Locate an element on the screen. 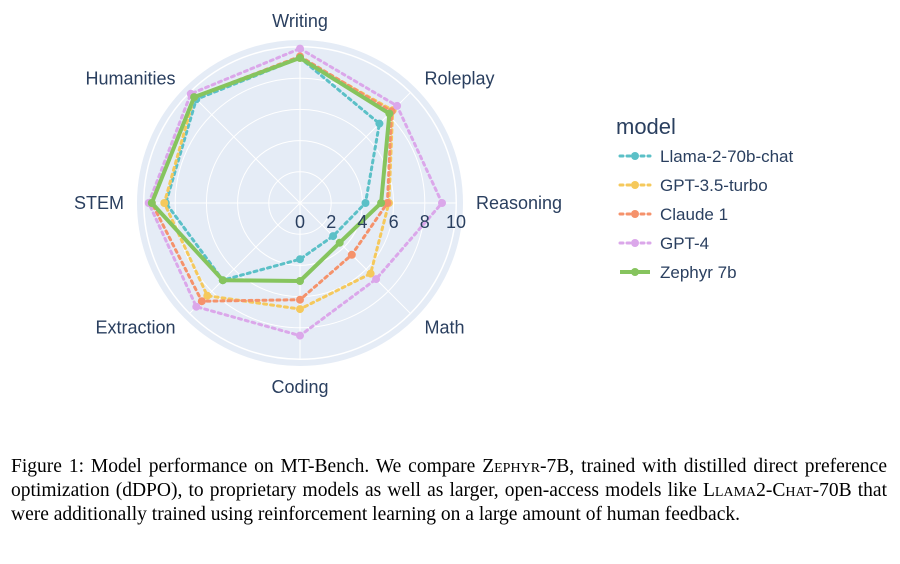 The width and height of the screenshot is (900, 564). axis-label-math: Math is located at coordinates (445, 328).